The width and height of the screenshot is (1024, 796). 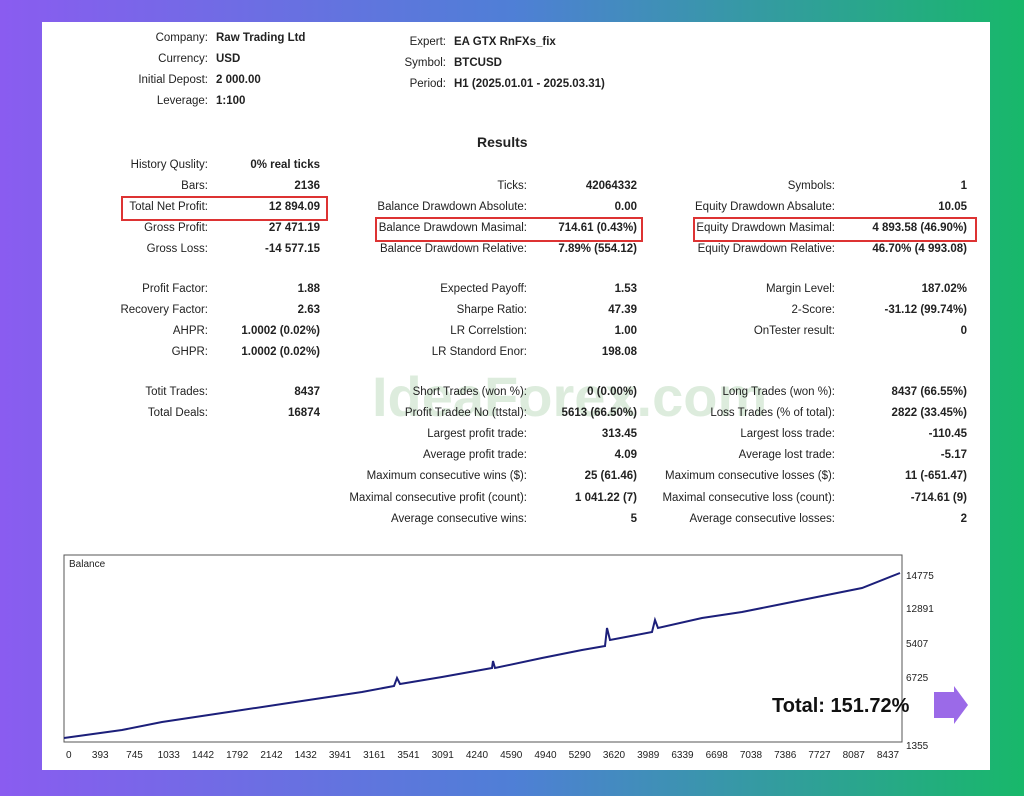 What do you see at coordinates (920, 609) in the screenshot?
I see `y-tick-label: 12891` at bounding box center [920, 609].